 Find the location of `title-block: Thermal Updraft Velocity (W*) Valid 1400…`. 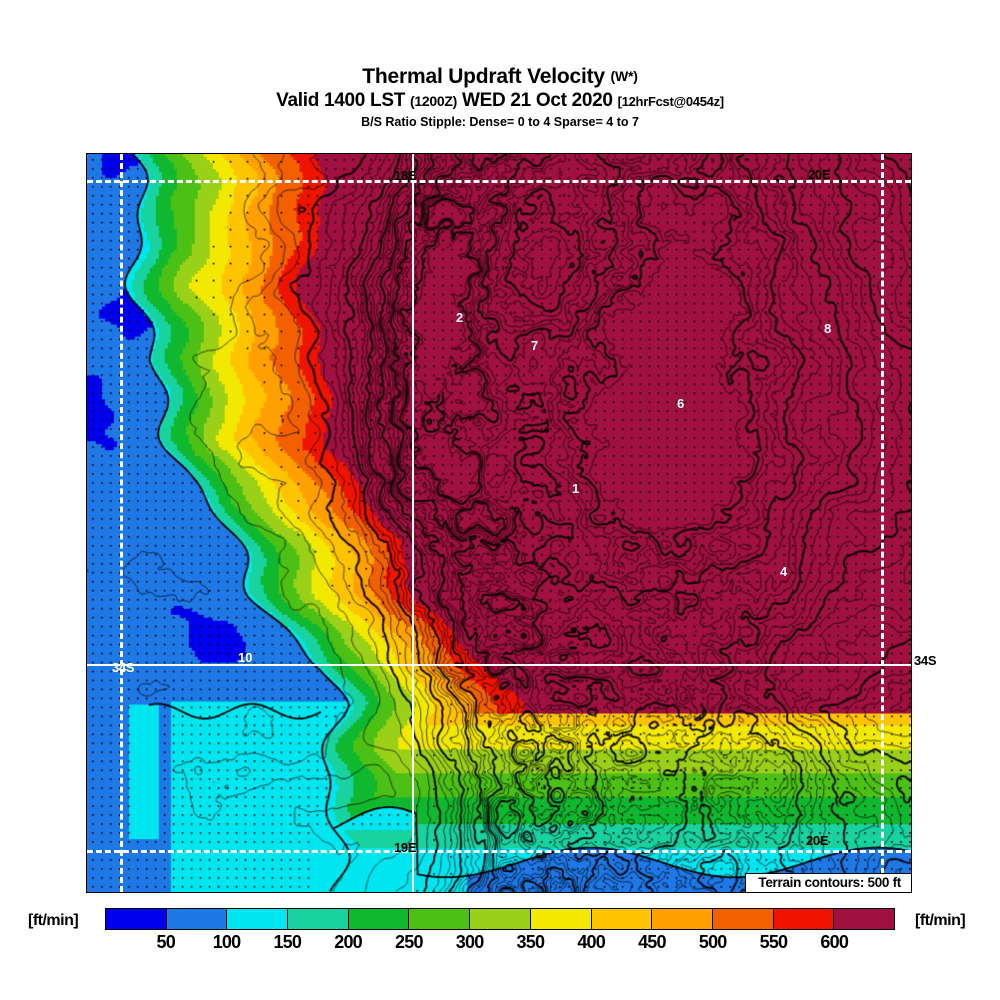

title-block: Thermal Updraft Velocity (W*) Valid 1400… is located at coordinates (500, 97).